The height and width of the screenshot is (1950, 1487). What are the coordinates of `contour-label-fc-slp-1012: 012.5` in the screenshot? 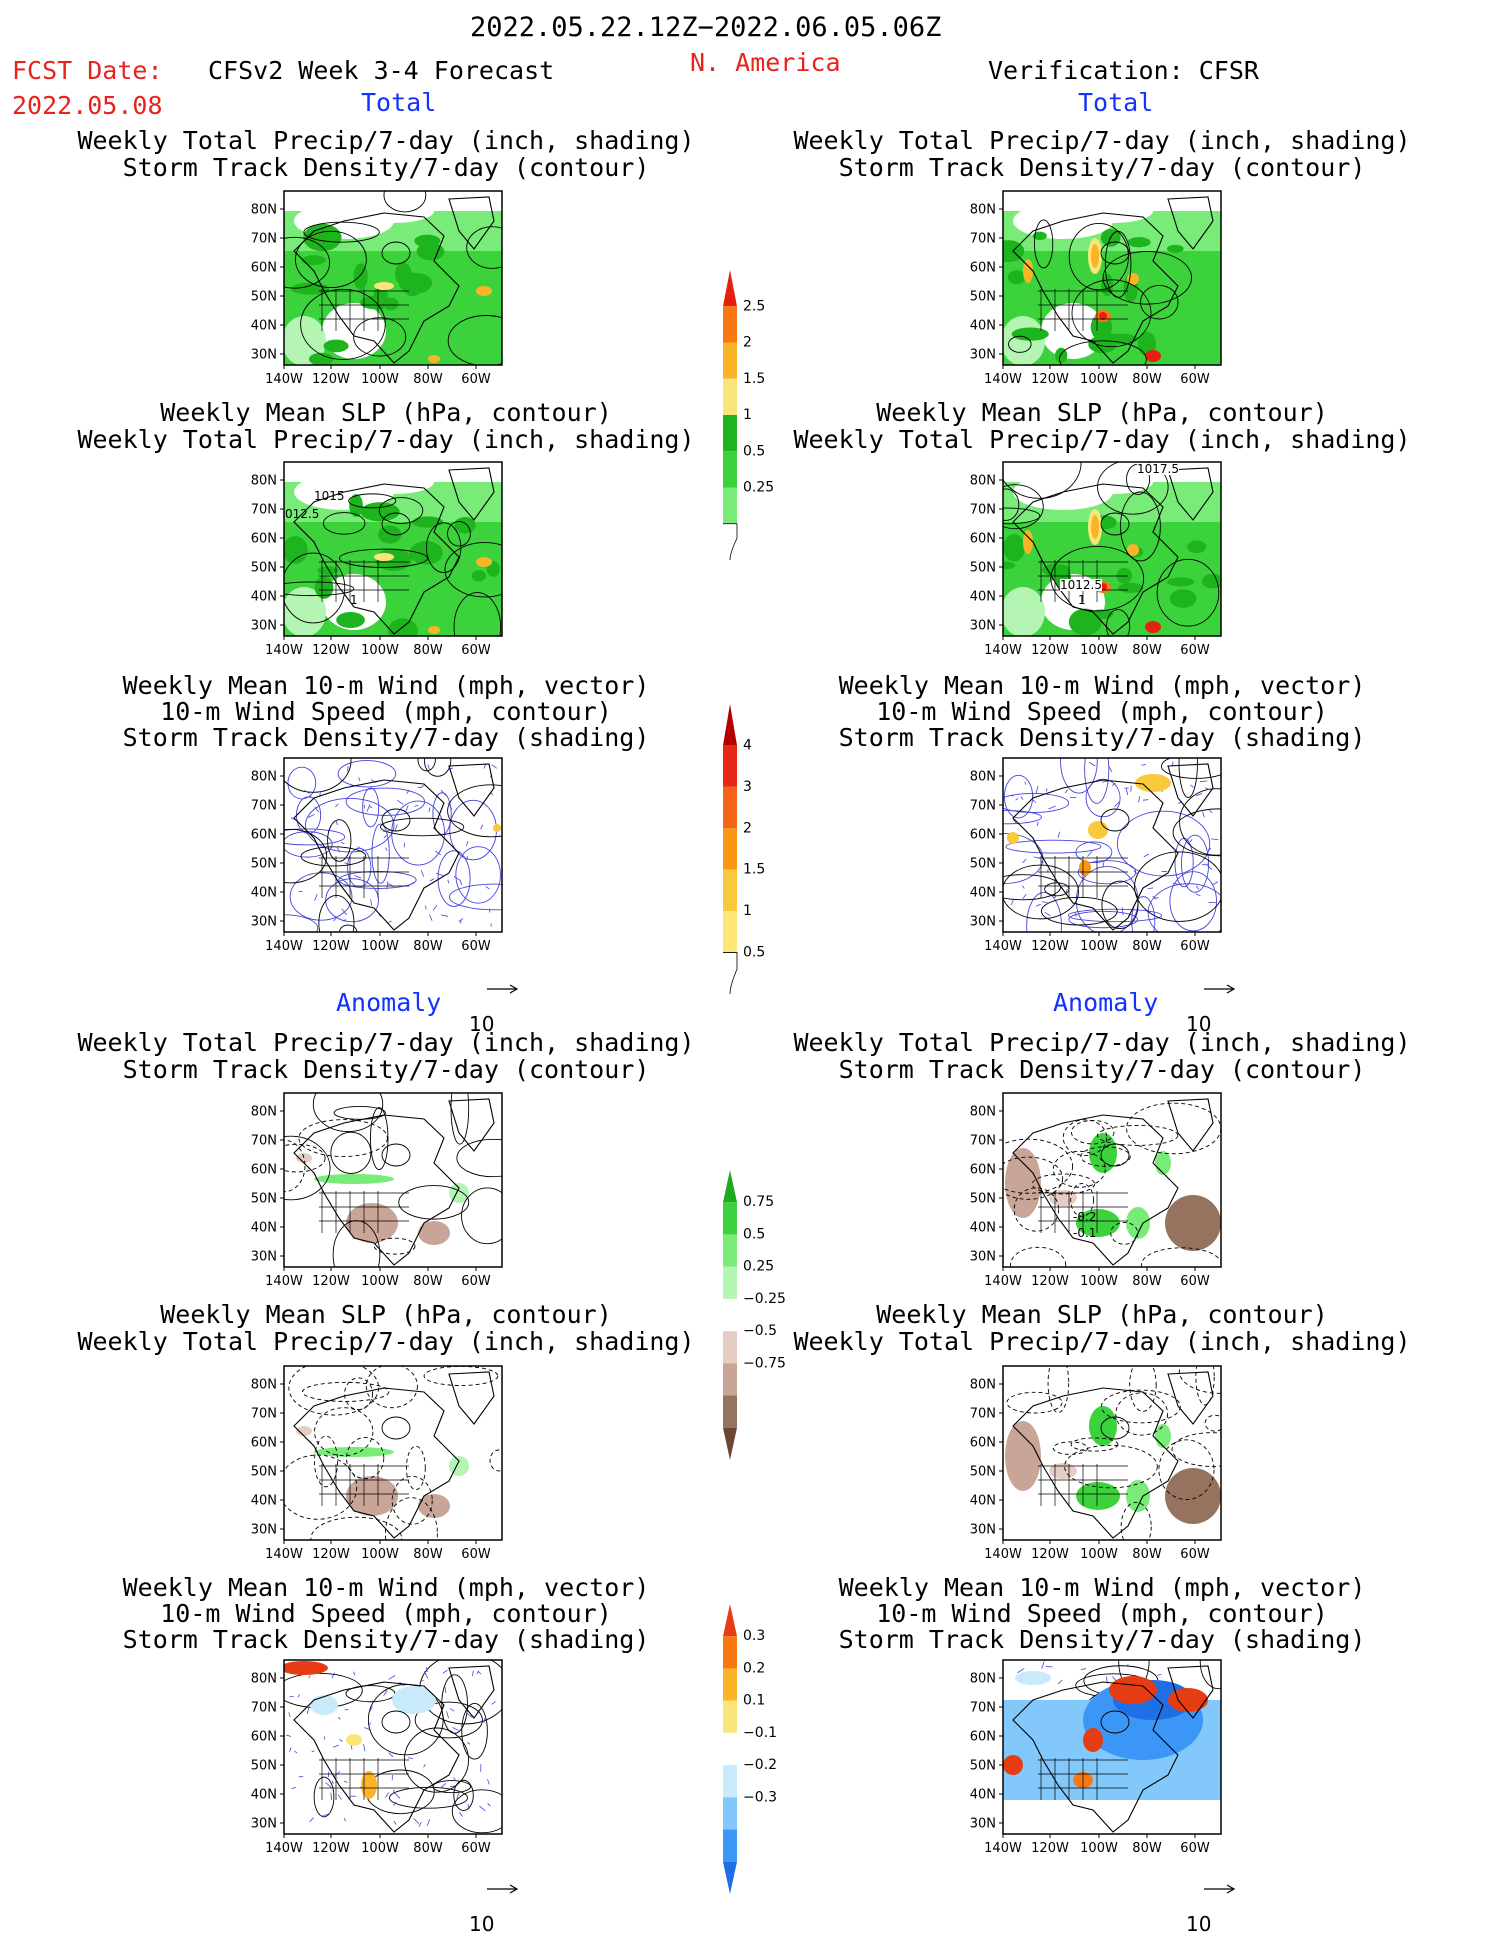 It's located at (302, 514).